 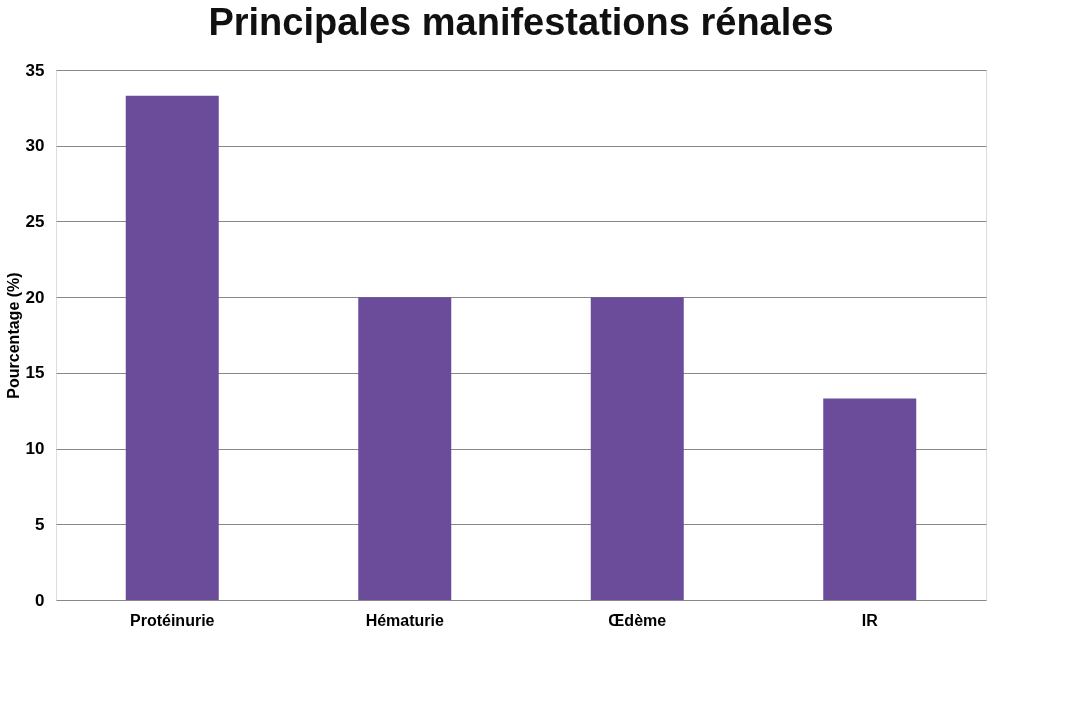 I want to click on y-tick-label: 10, so click(x=35, y=449).